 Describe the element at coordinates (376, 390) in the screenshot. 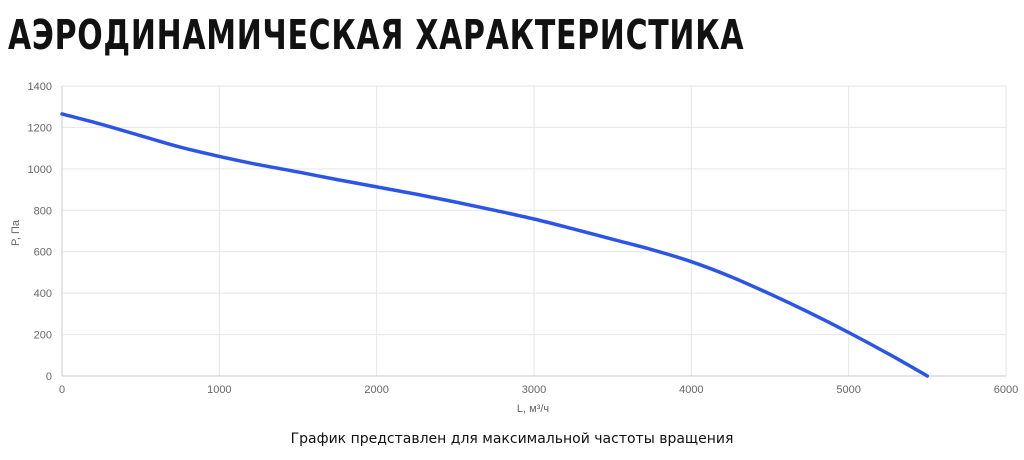

I see `x-tick-label-2000: 2000` at that location.